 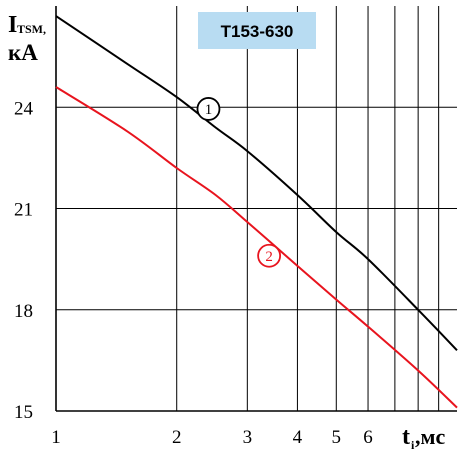 What do you see at coordinates (23, 311) in the screenshot?
I see `y-tick-label: 18` at bounding box center [23, 311].